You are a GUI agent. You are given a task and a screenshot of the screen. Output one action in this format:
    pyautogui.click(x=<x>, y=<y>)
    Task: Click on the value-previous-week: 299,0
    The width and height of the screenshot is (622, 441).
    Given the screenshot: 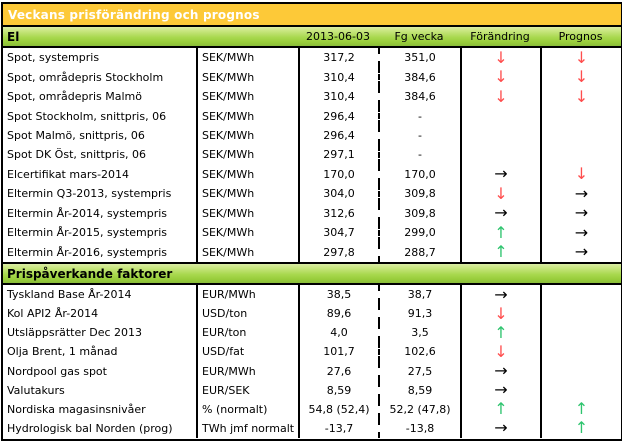 What is the action you would take?
    pyautogui.click(x=419, y=233)
    